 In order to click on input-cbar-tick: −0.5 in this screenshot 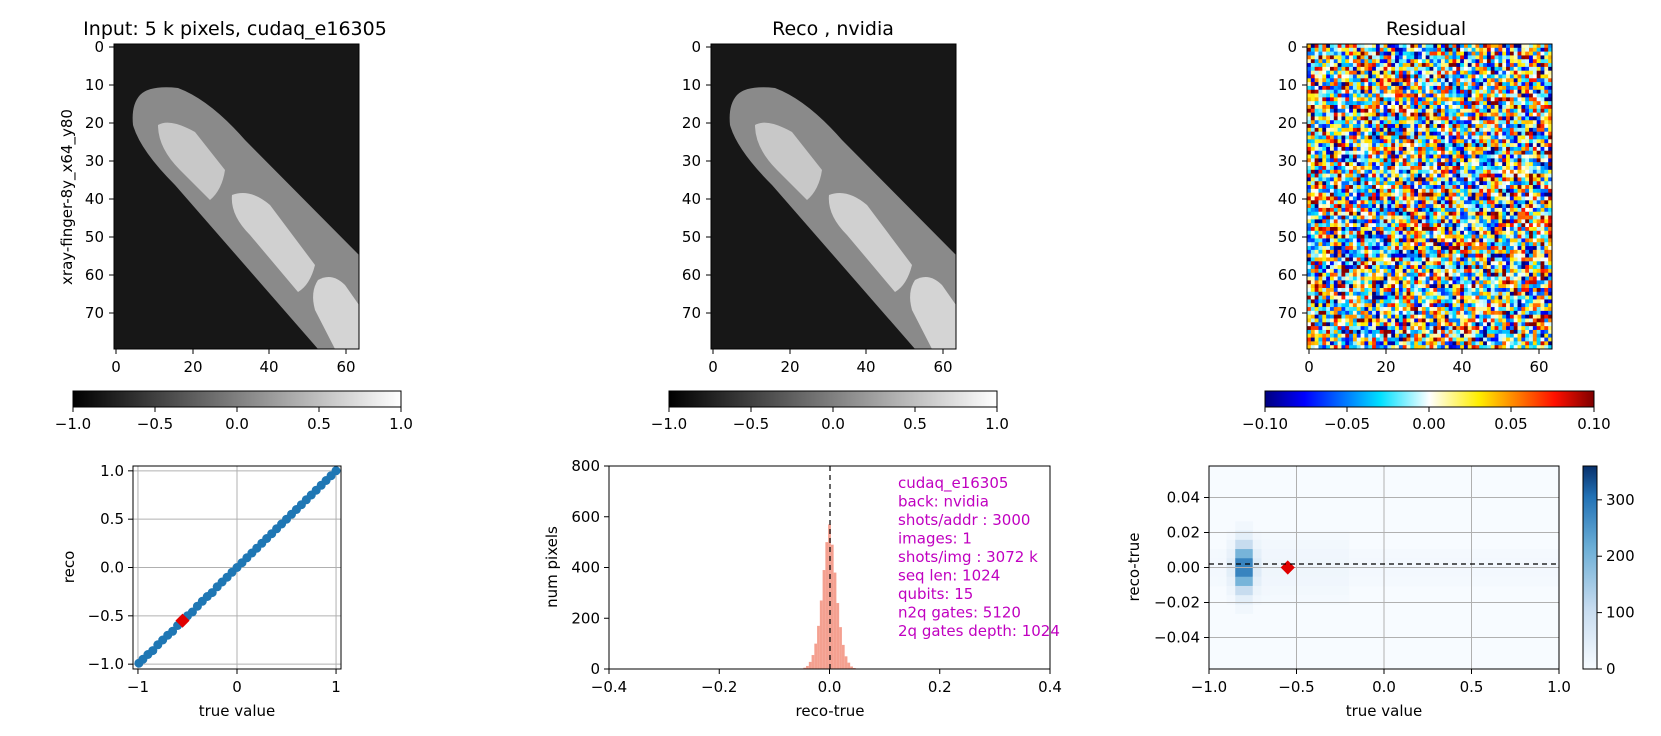, I will do `click(155, 420)`.